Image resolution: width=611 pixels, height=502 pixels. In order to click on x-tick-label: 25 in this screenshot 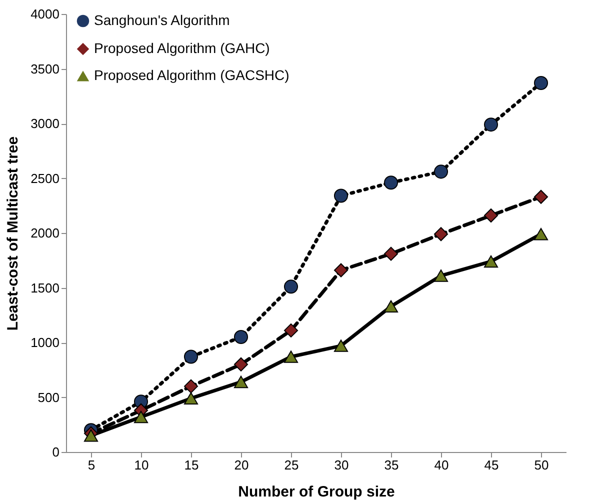, I will do `click(291, 465)`.